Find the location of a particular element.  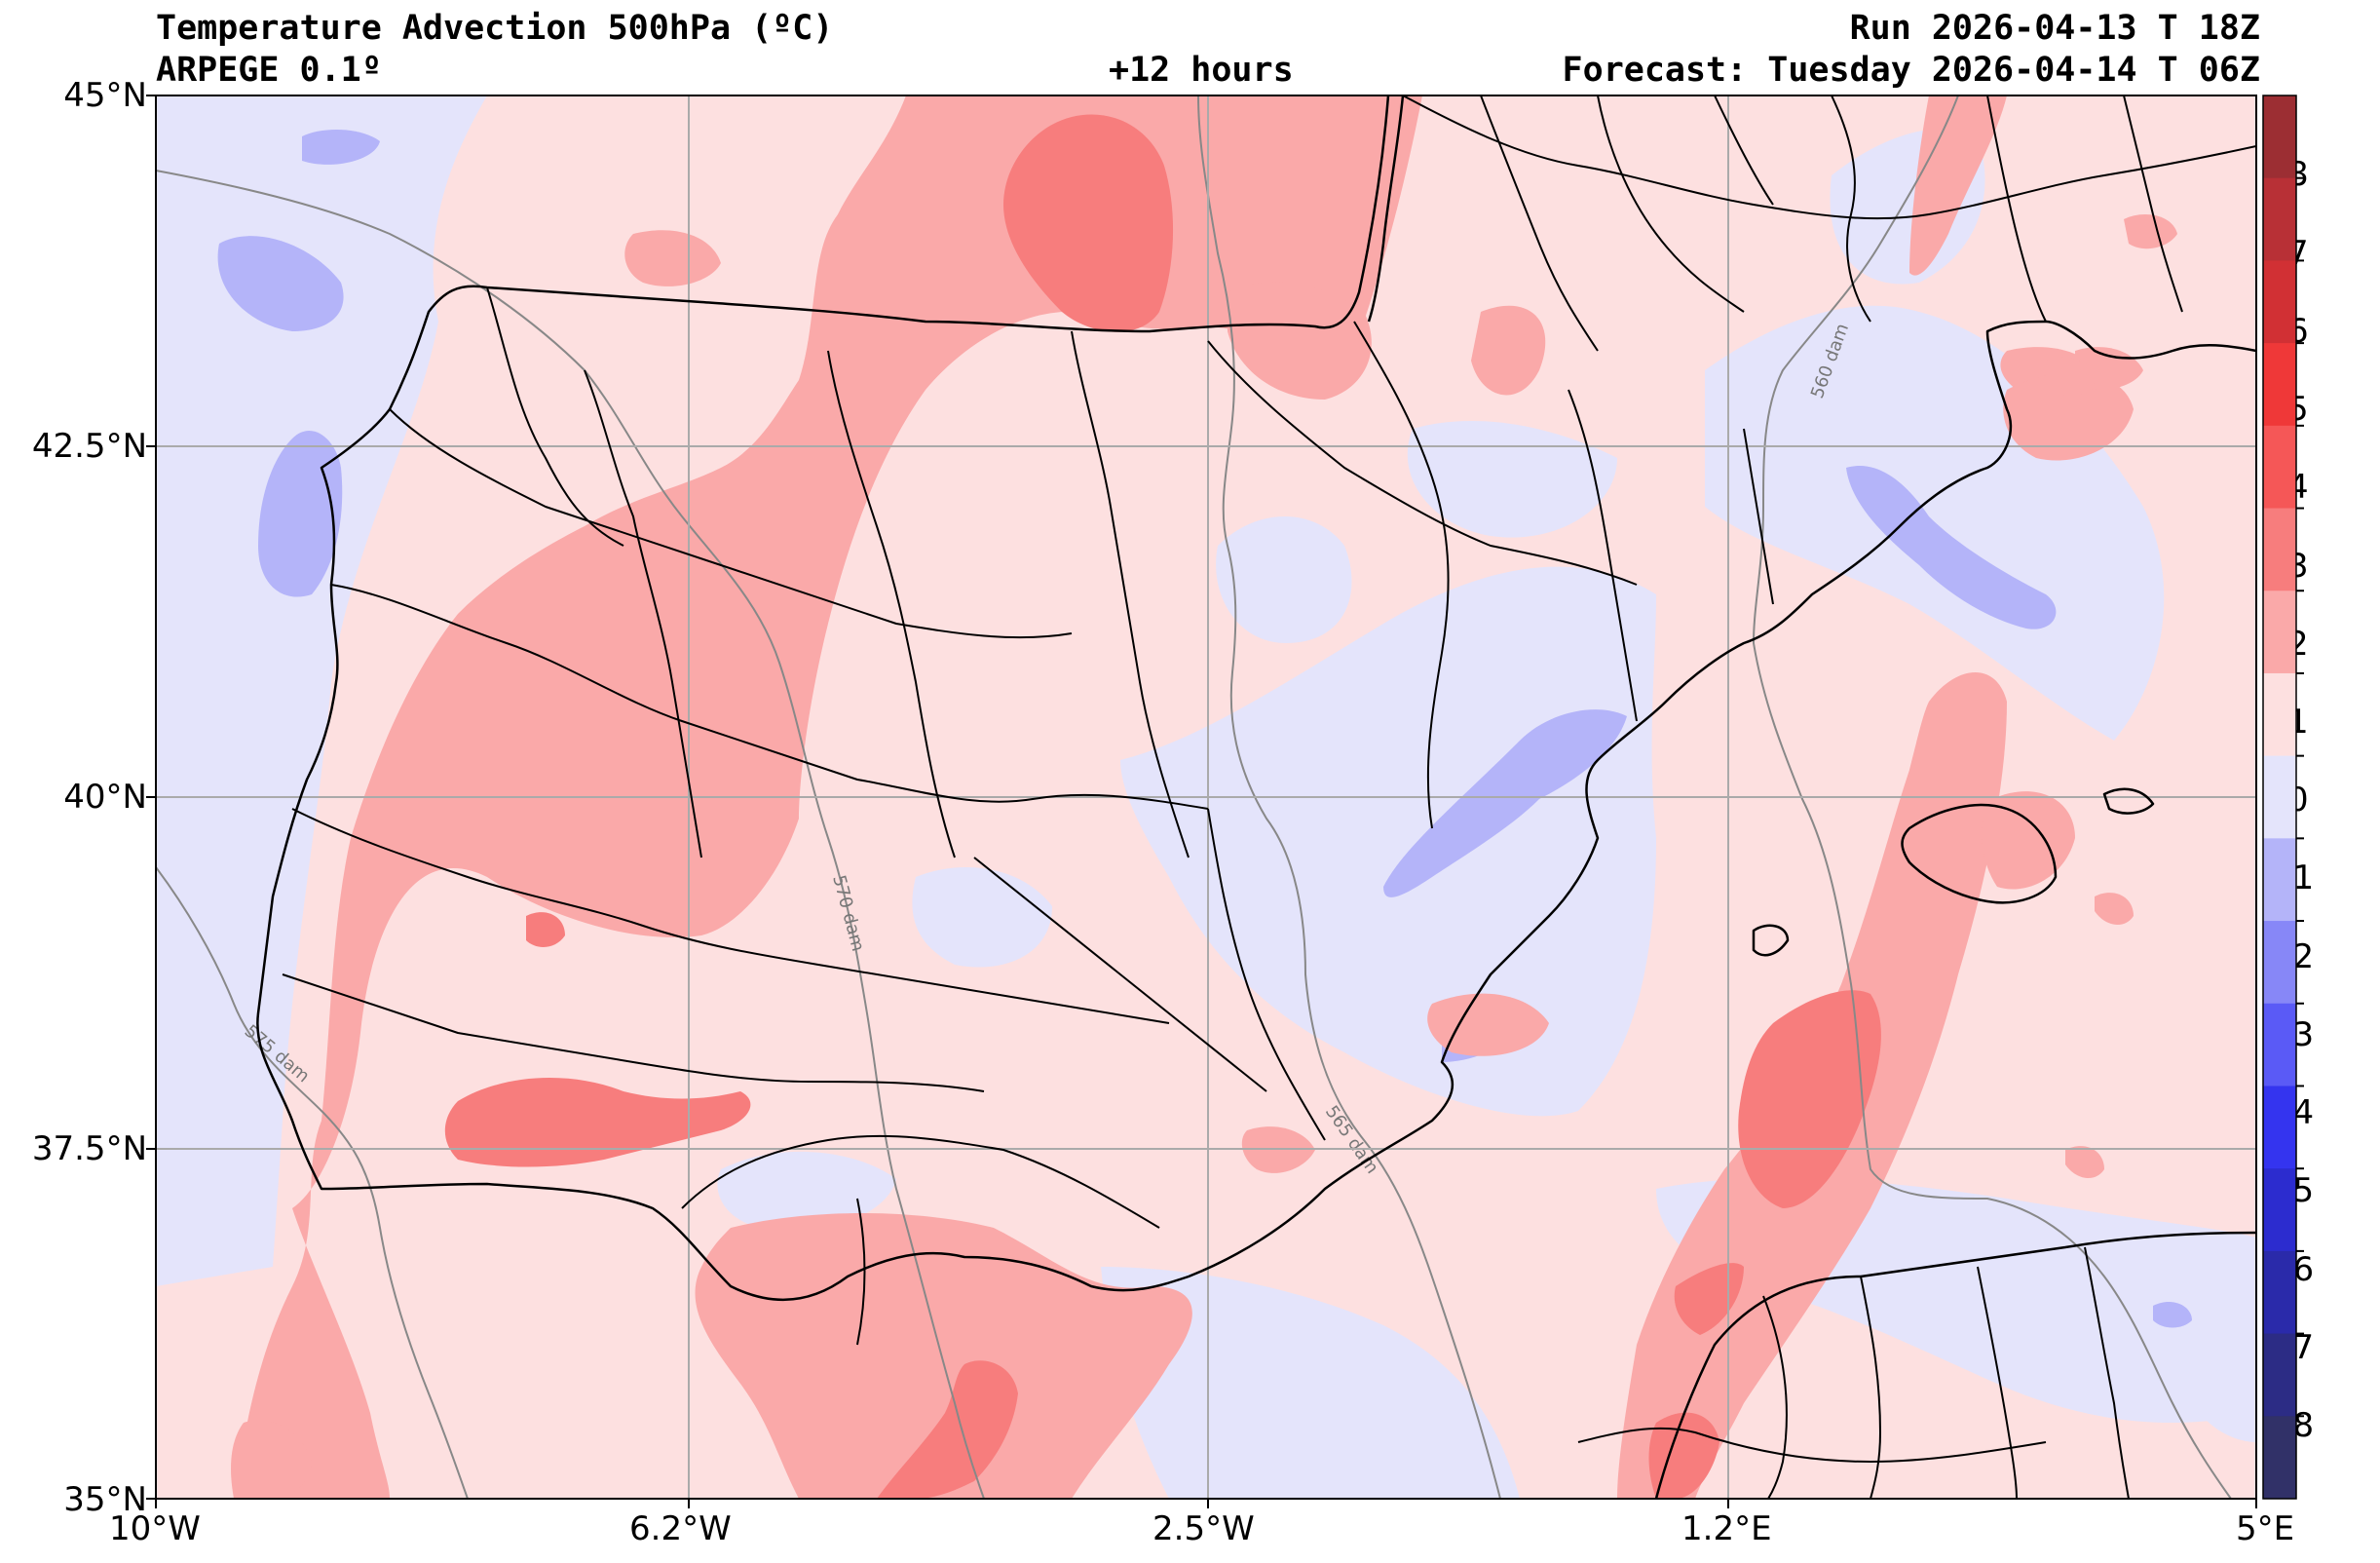

lead-time: +12 hours is located at coordinates (1201, 70).